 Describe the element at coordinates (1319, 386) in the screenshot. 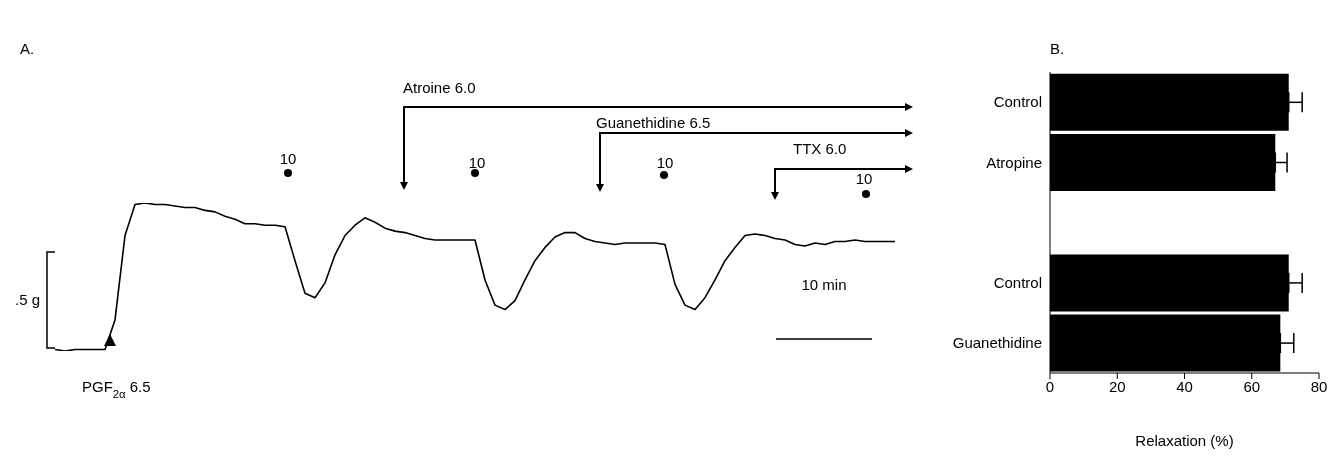

I see `x-tick-label: 80` at that location.